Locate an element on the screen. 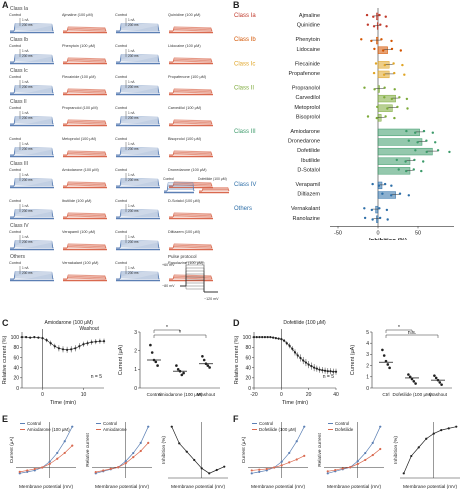  trace-label: Dronedarone (100 μM) is located at coordinates (187, 170).